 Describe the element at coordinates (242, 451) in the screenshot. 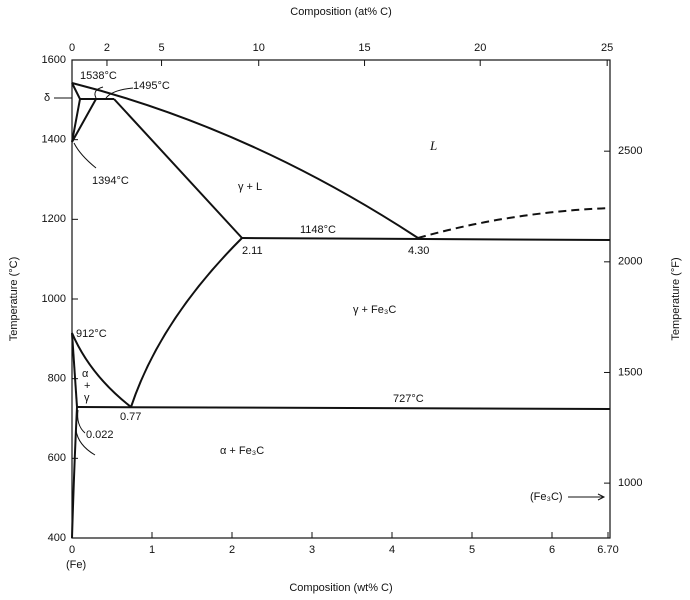

I see `label: α + Fe₃C` at that location.